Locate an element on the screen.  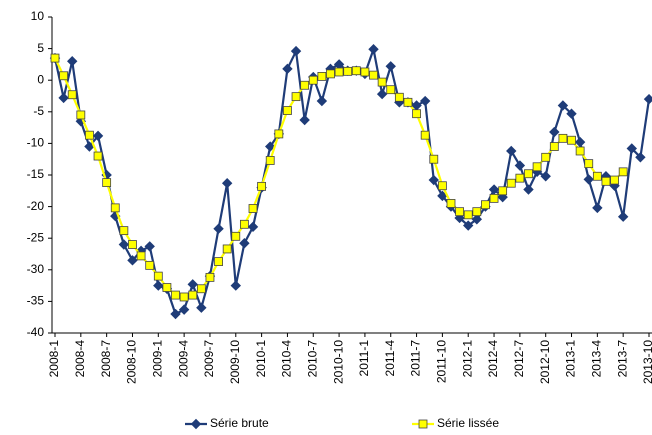
y-tick-label: -25 is located at coordinates (36, 237).